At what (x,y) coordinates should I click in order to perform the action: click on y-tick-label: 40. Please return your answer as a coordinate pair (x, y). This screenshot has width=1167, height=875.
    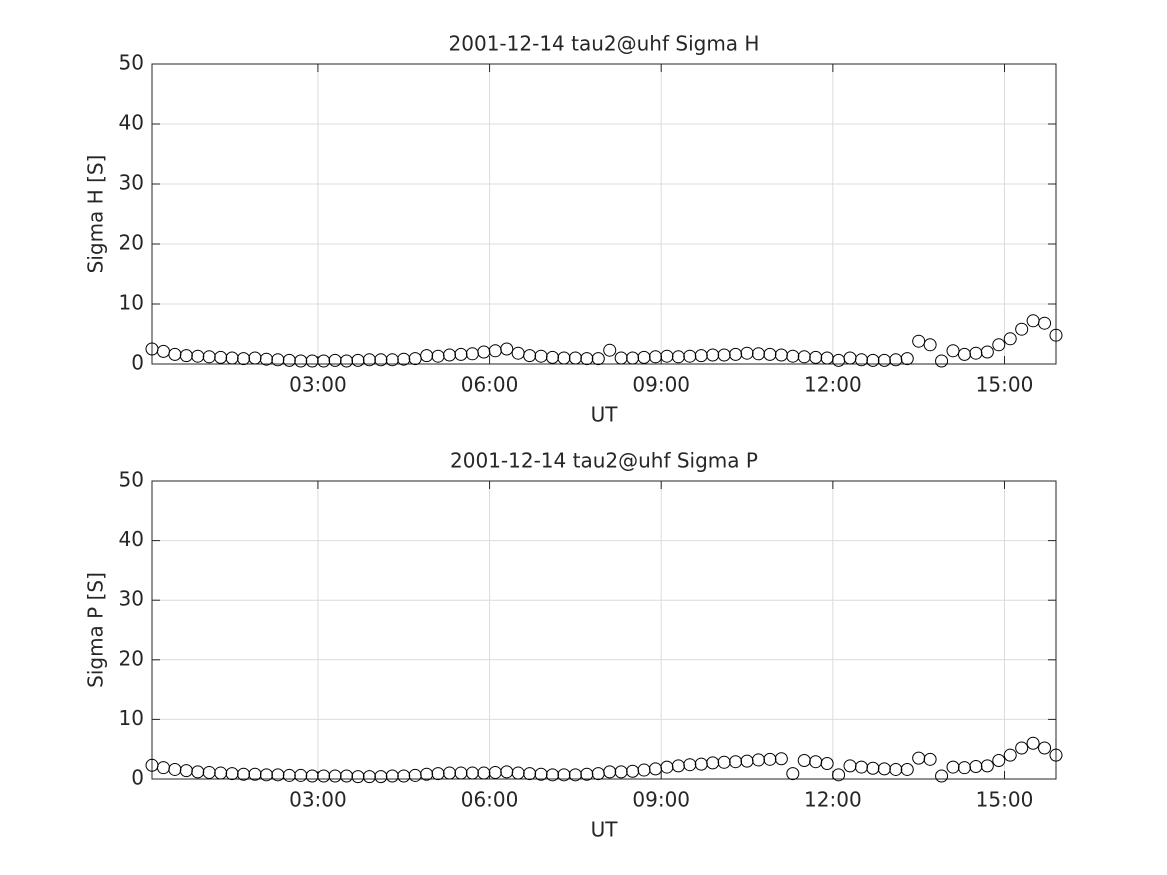
    Looking at the image, I should click on (131, 539).